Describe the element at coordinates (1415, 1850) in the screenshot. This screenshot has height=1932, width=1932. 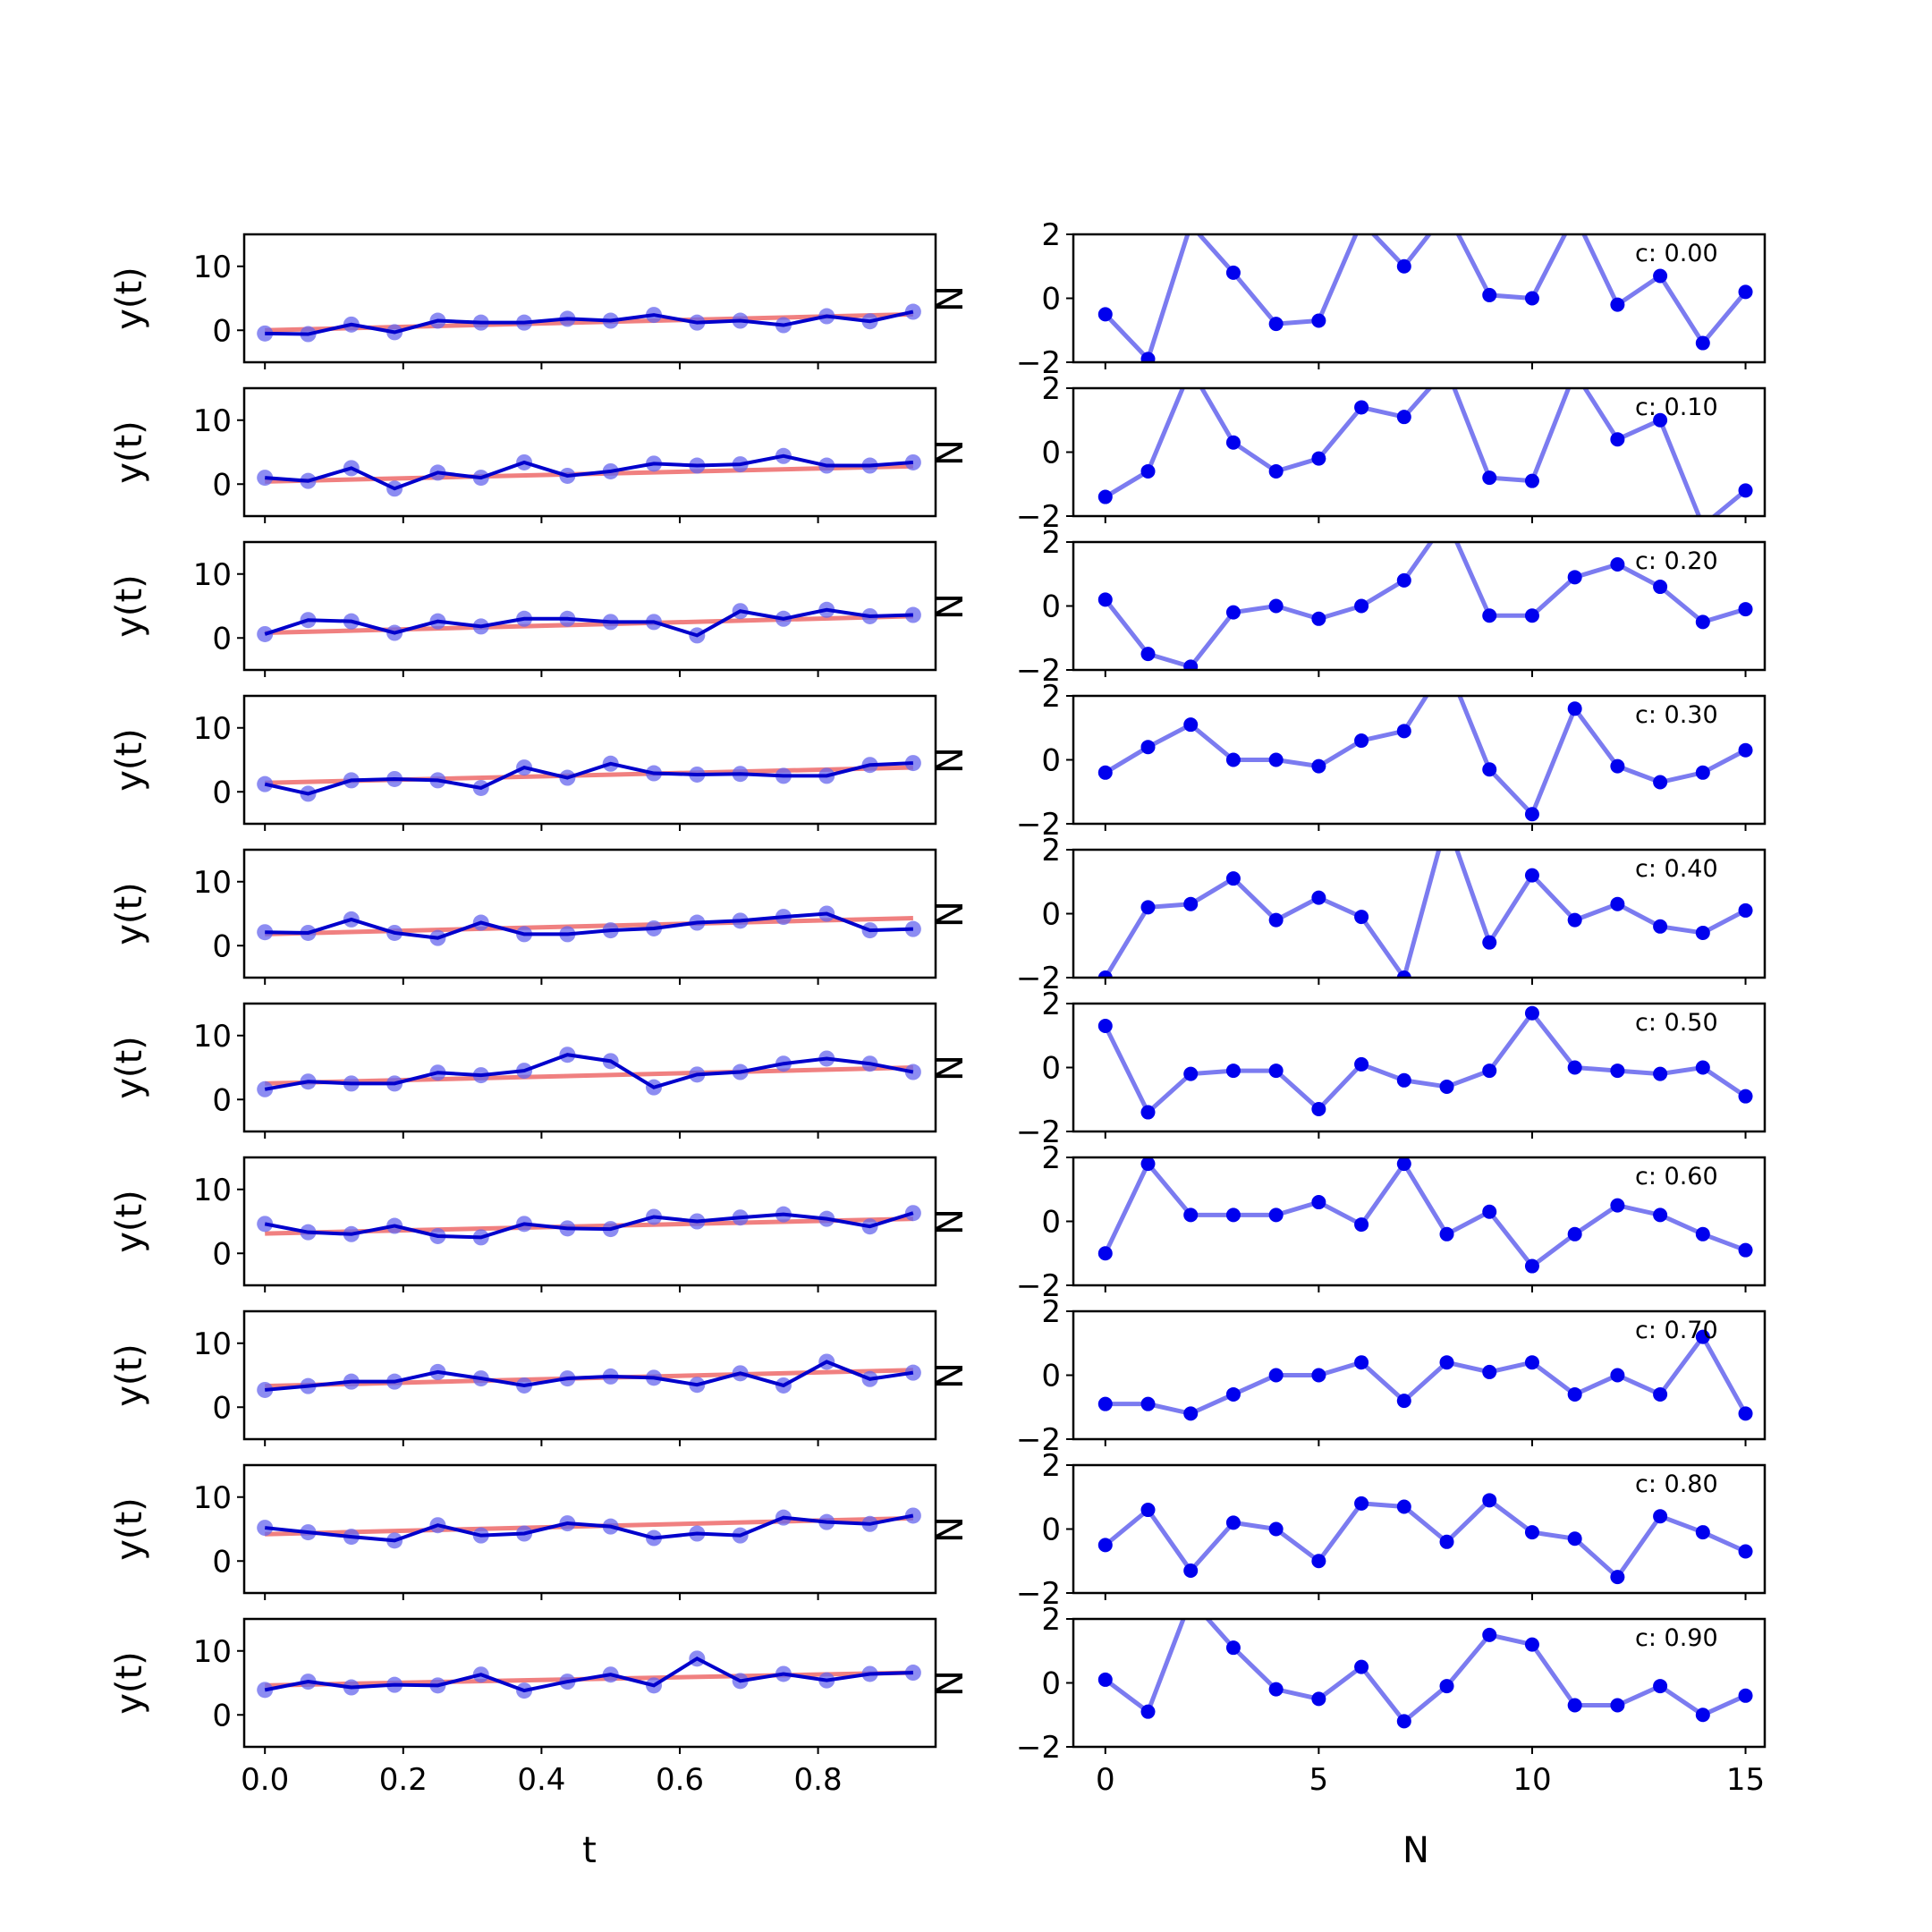
I see `right-xlabel: N` at that location.